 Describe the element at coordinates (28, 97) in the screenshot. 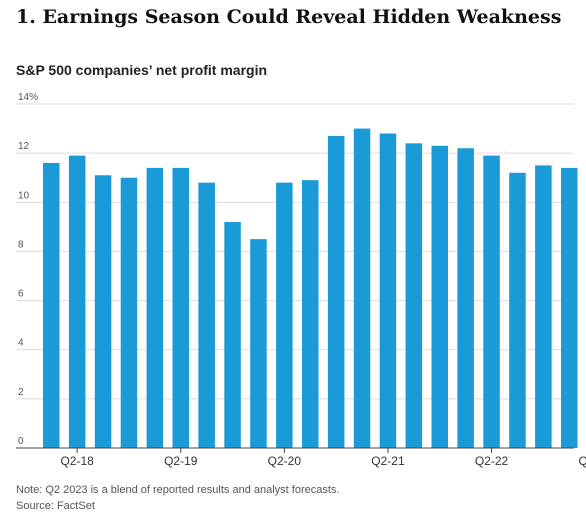

I see `y-tick-label: 14%` at that location.